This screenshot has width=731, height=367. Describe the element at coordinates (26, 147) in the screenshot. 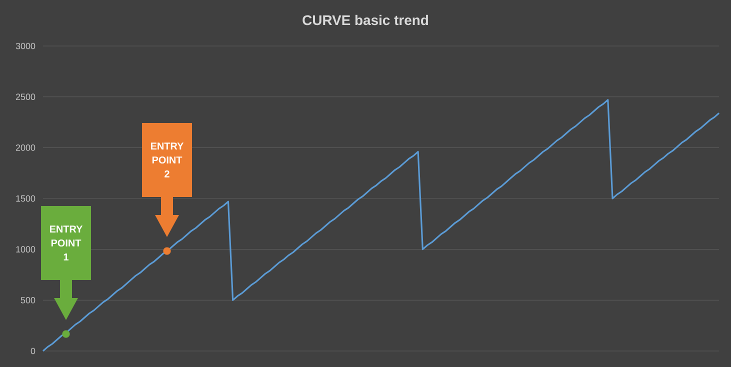

I see `y-tick-label: 2000` at that location.